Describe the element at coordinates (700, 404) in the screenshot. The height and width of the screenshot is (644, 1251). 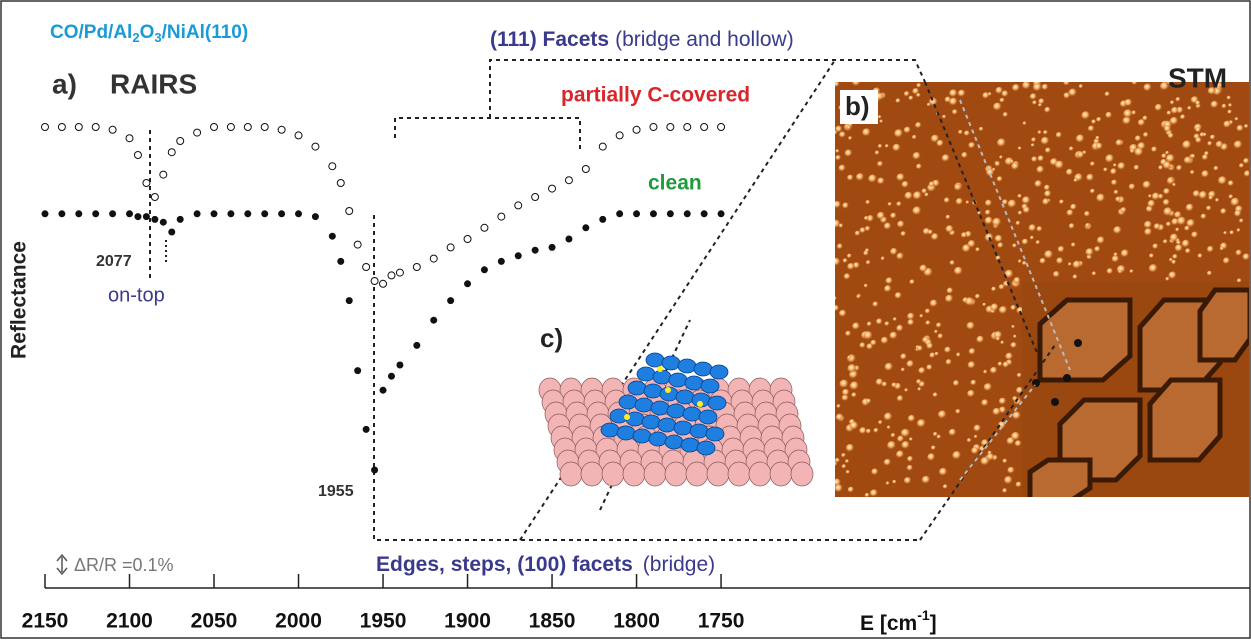
I see `co-site` at that location.